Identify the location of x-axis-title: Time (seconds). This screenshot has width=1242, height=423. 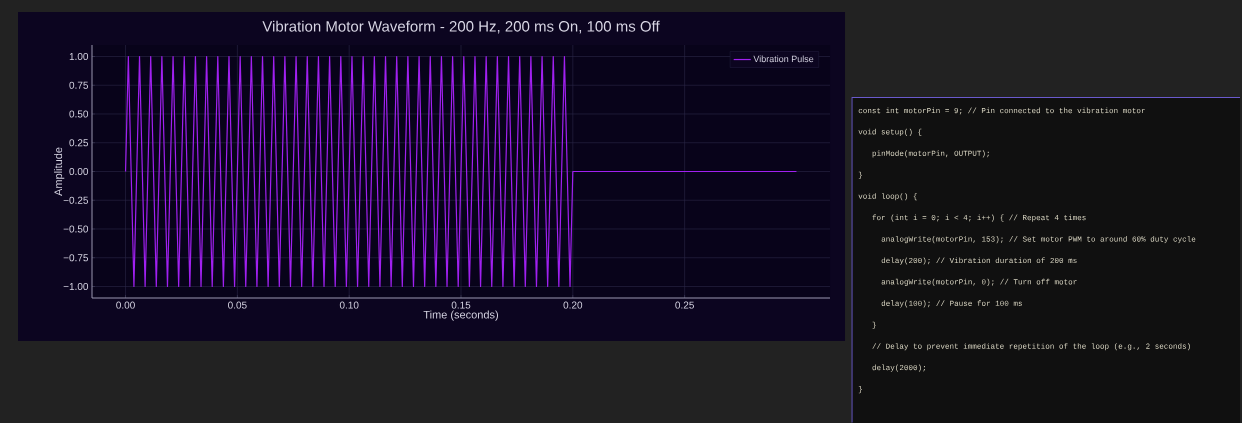
(460, 315).